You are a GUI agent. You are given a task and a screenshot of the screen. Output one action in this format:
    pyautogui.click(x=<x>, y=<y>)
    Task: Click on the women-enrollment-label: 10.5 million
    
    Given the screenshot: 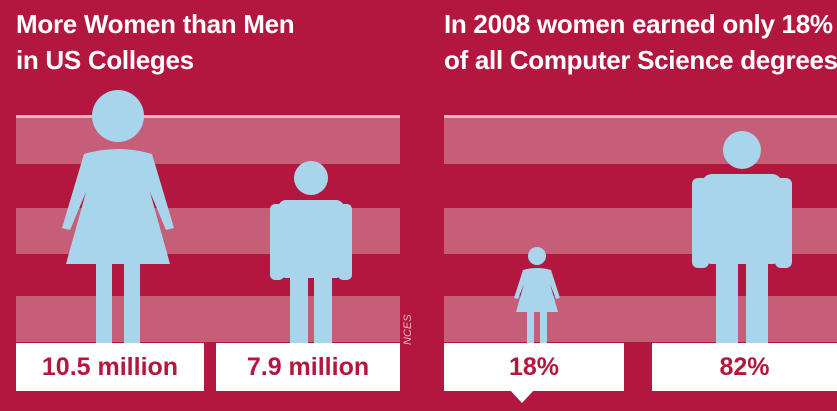 What is the action you would take?
    pyautogui.click(x=110, y=367)
    